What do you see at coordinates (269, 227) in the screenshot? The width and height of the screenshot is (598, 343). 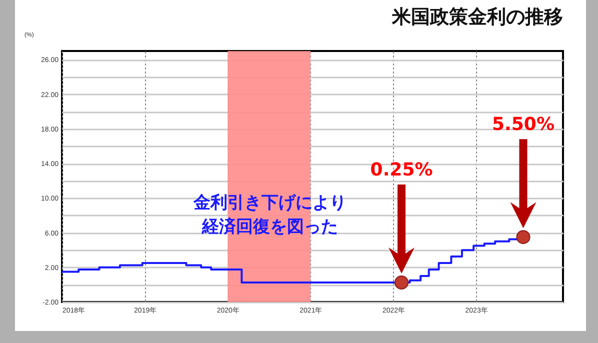 I see `annotation: 経済回復を図った` at bounding box center [269, 227].